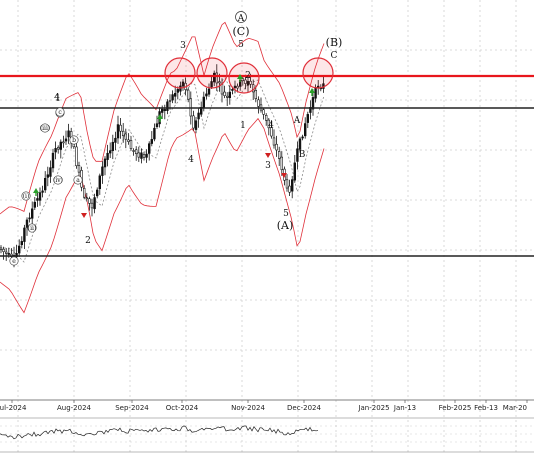  What do you see at coordinates (486, 408) in the screenshot?
I see `x-tick-label: Feb-13` at bounding box center [486, 408].